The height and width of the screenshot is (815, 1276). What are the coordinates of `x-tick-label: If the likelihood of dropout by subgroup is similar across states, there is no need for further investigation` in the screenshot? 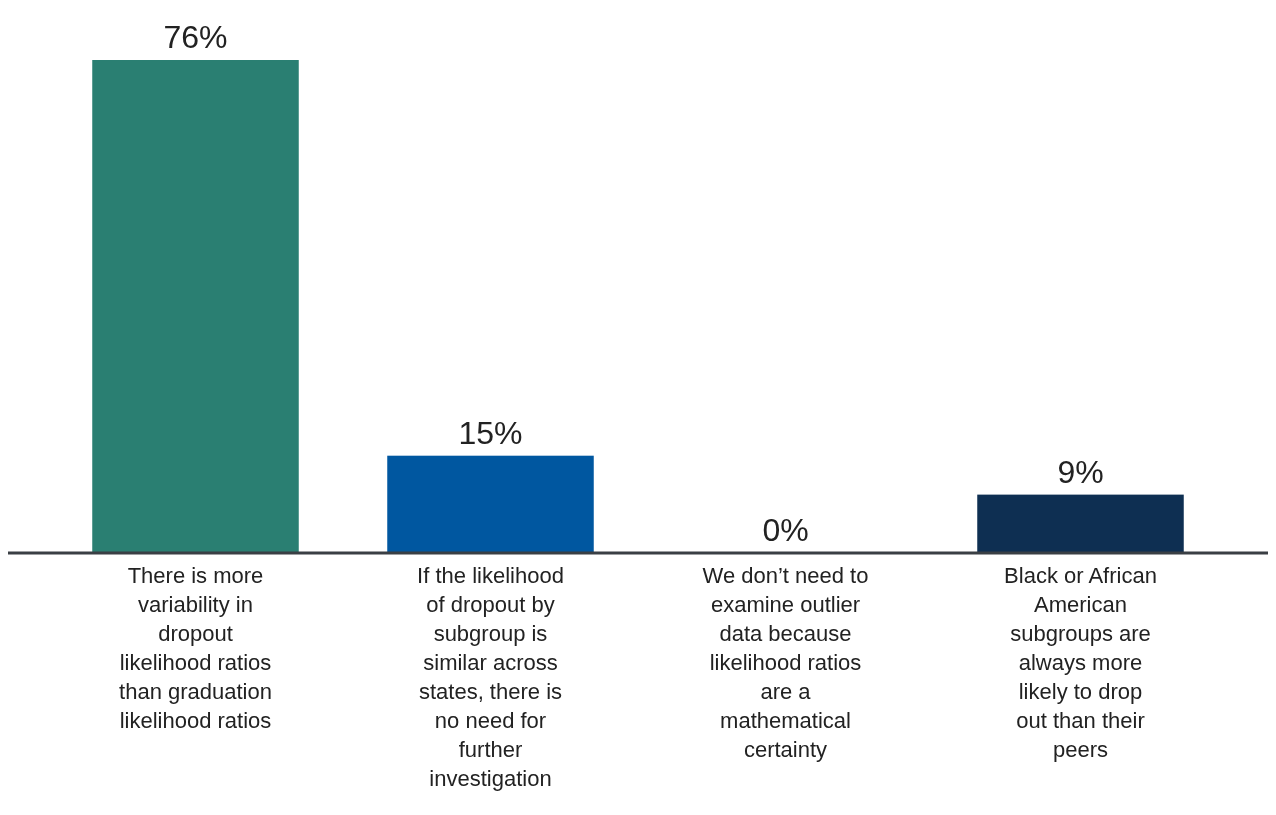 It's located at (490, 677).